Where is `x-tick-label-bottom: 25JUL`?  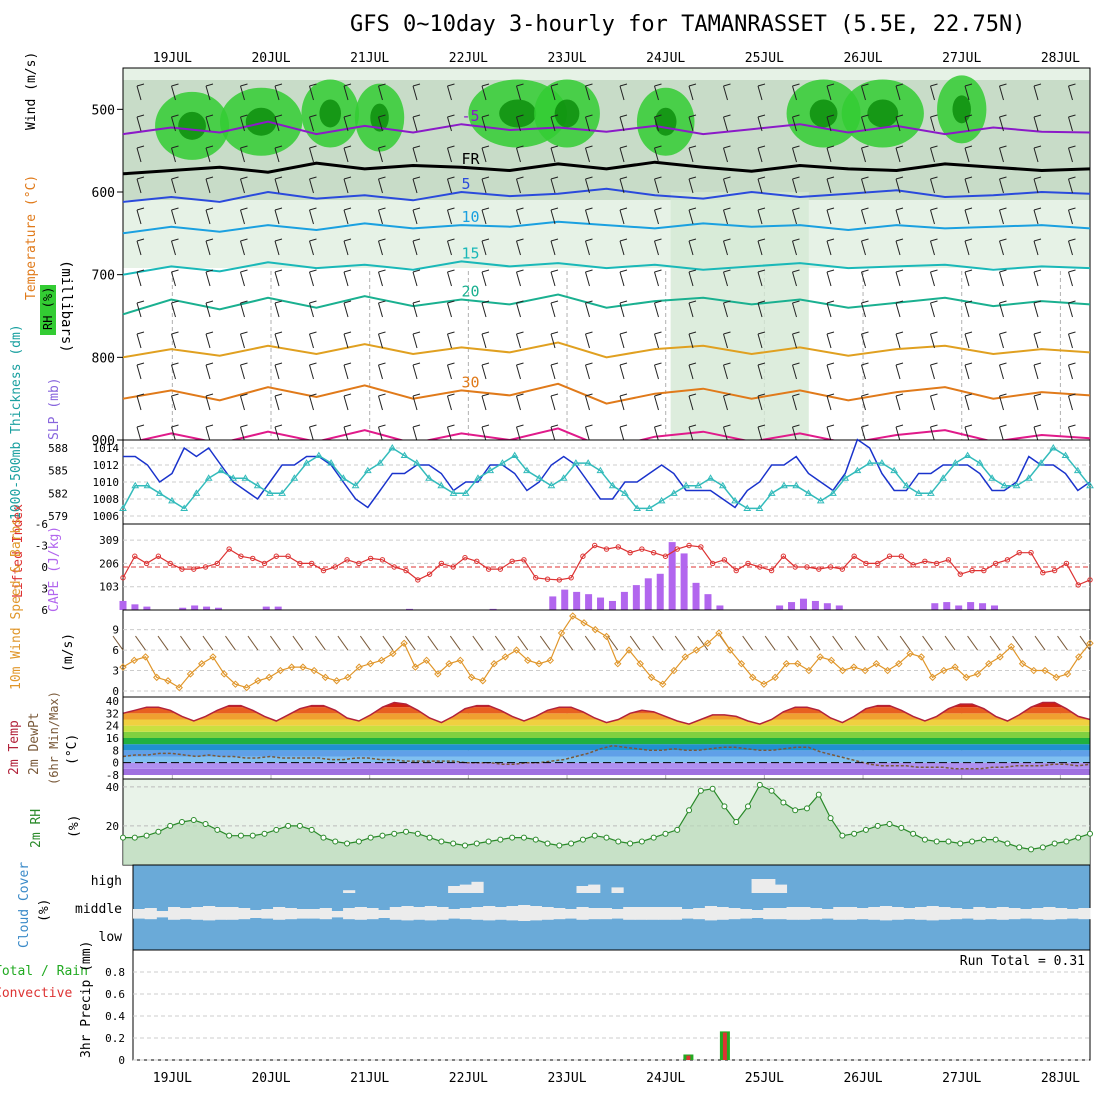
x-tick-label-bottom: 25JUL is located at coordinates (764, 1078).